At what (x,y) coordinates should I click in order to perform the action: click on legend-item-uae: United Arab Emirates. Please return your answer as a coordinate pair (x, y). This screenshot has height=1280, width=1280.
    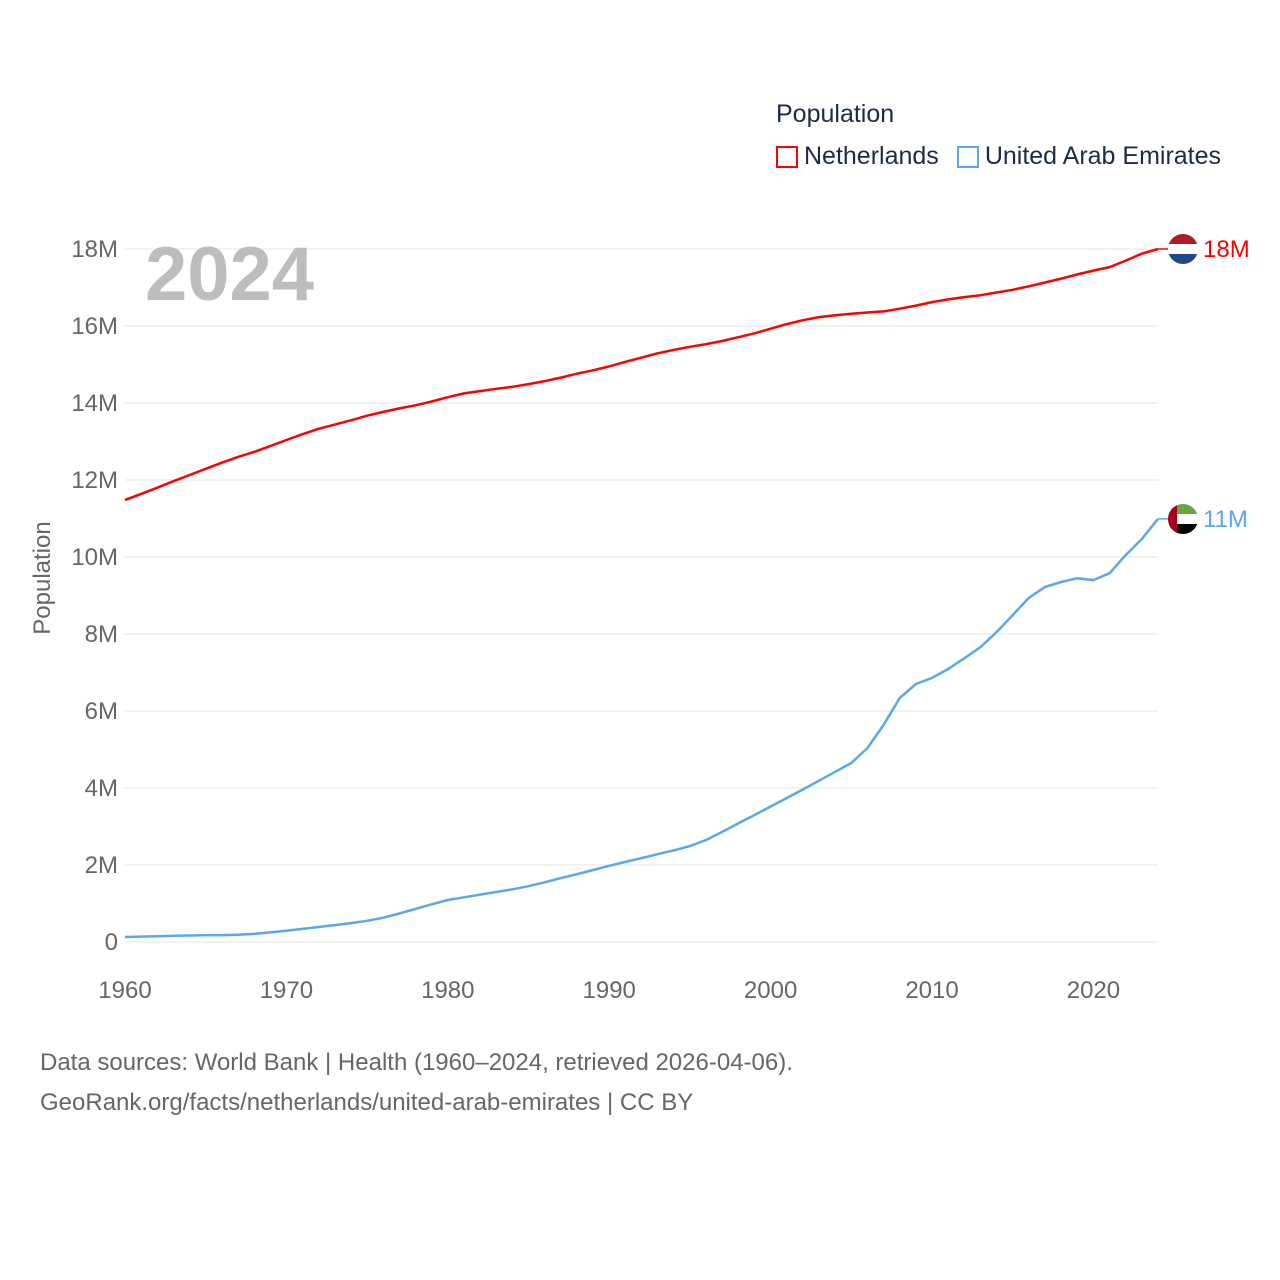
    Looking at the image, I should click on (1089, 156).